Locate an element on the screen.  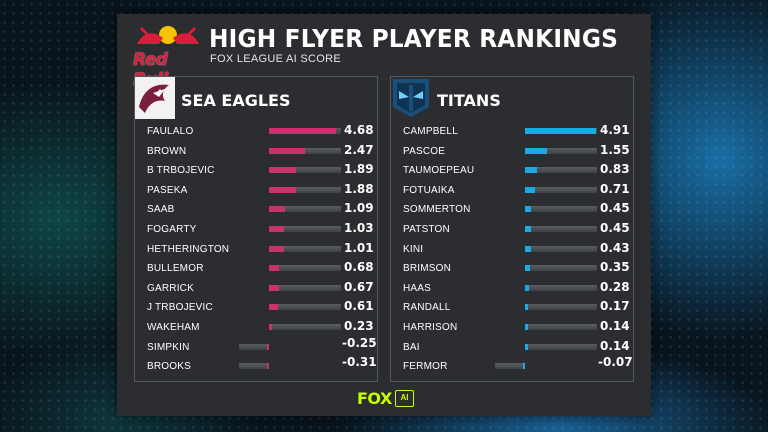
player-row: FOGARTY 1.03 is located at coordinates (257, 230).